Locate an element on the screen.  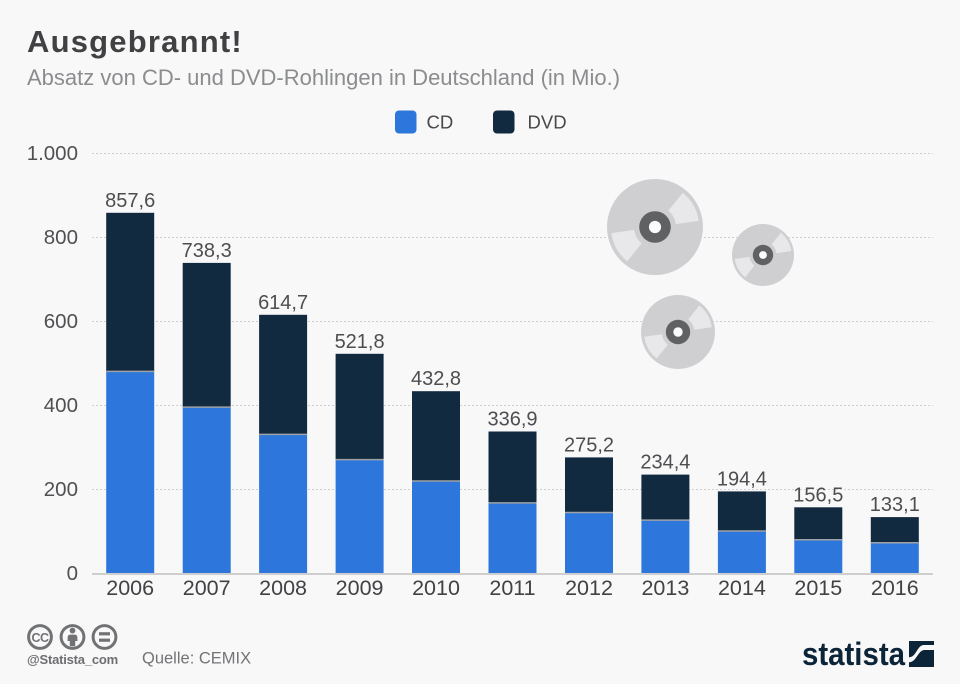
svg-text: 2016 is located at coordinates (895, 588).